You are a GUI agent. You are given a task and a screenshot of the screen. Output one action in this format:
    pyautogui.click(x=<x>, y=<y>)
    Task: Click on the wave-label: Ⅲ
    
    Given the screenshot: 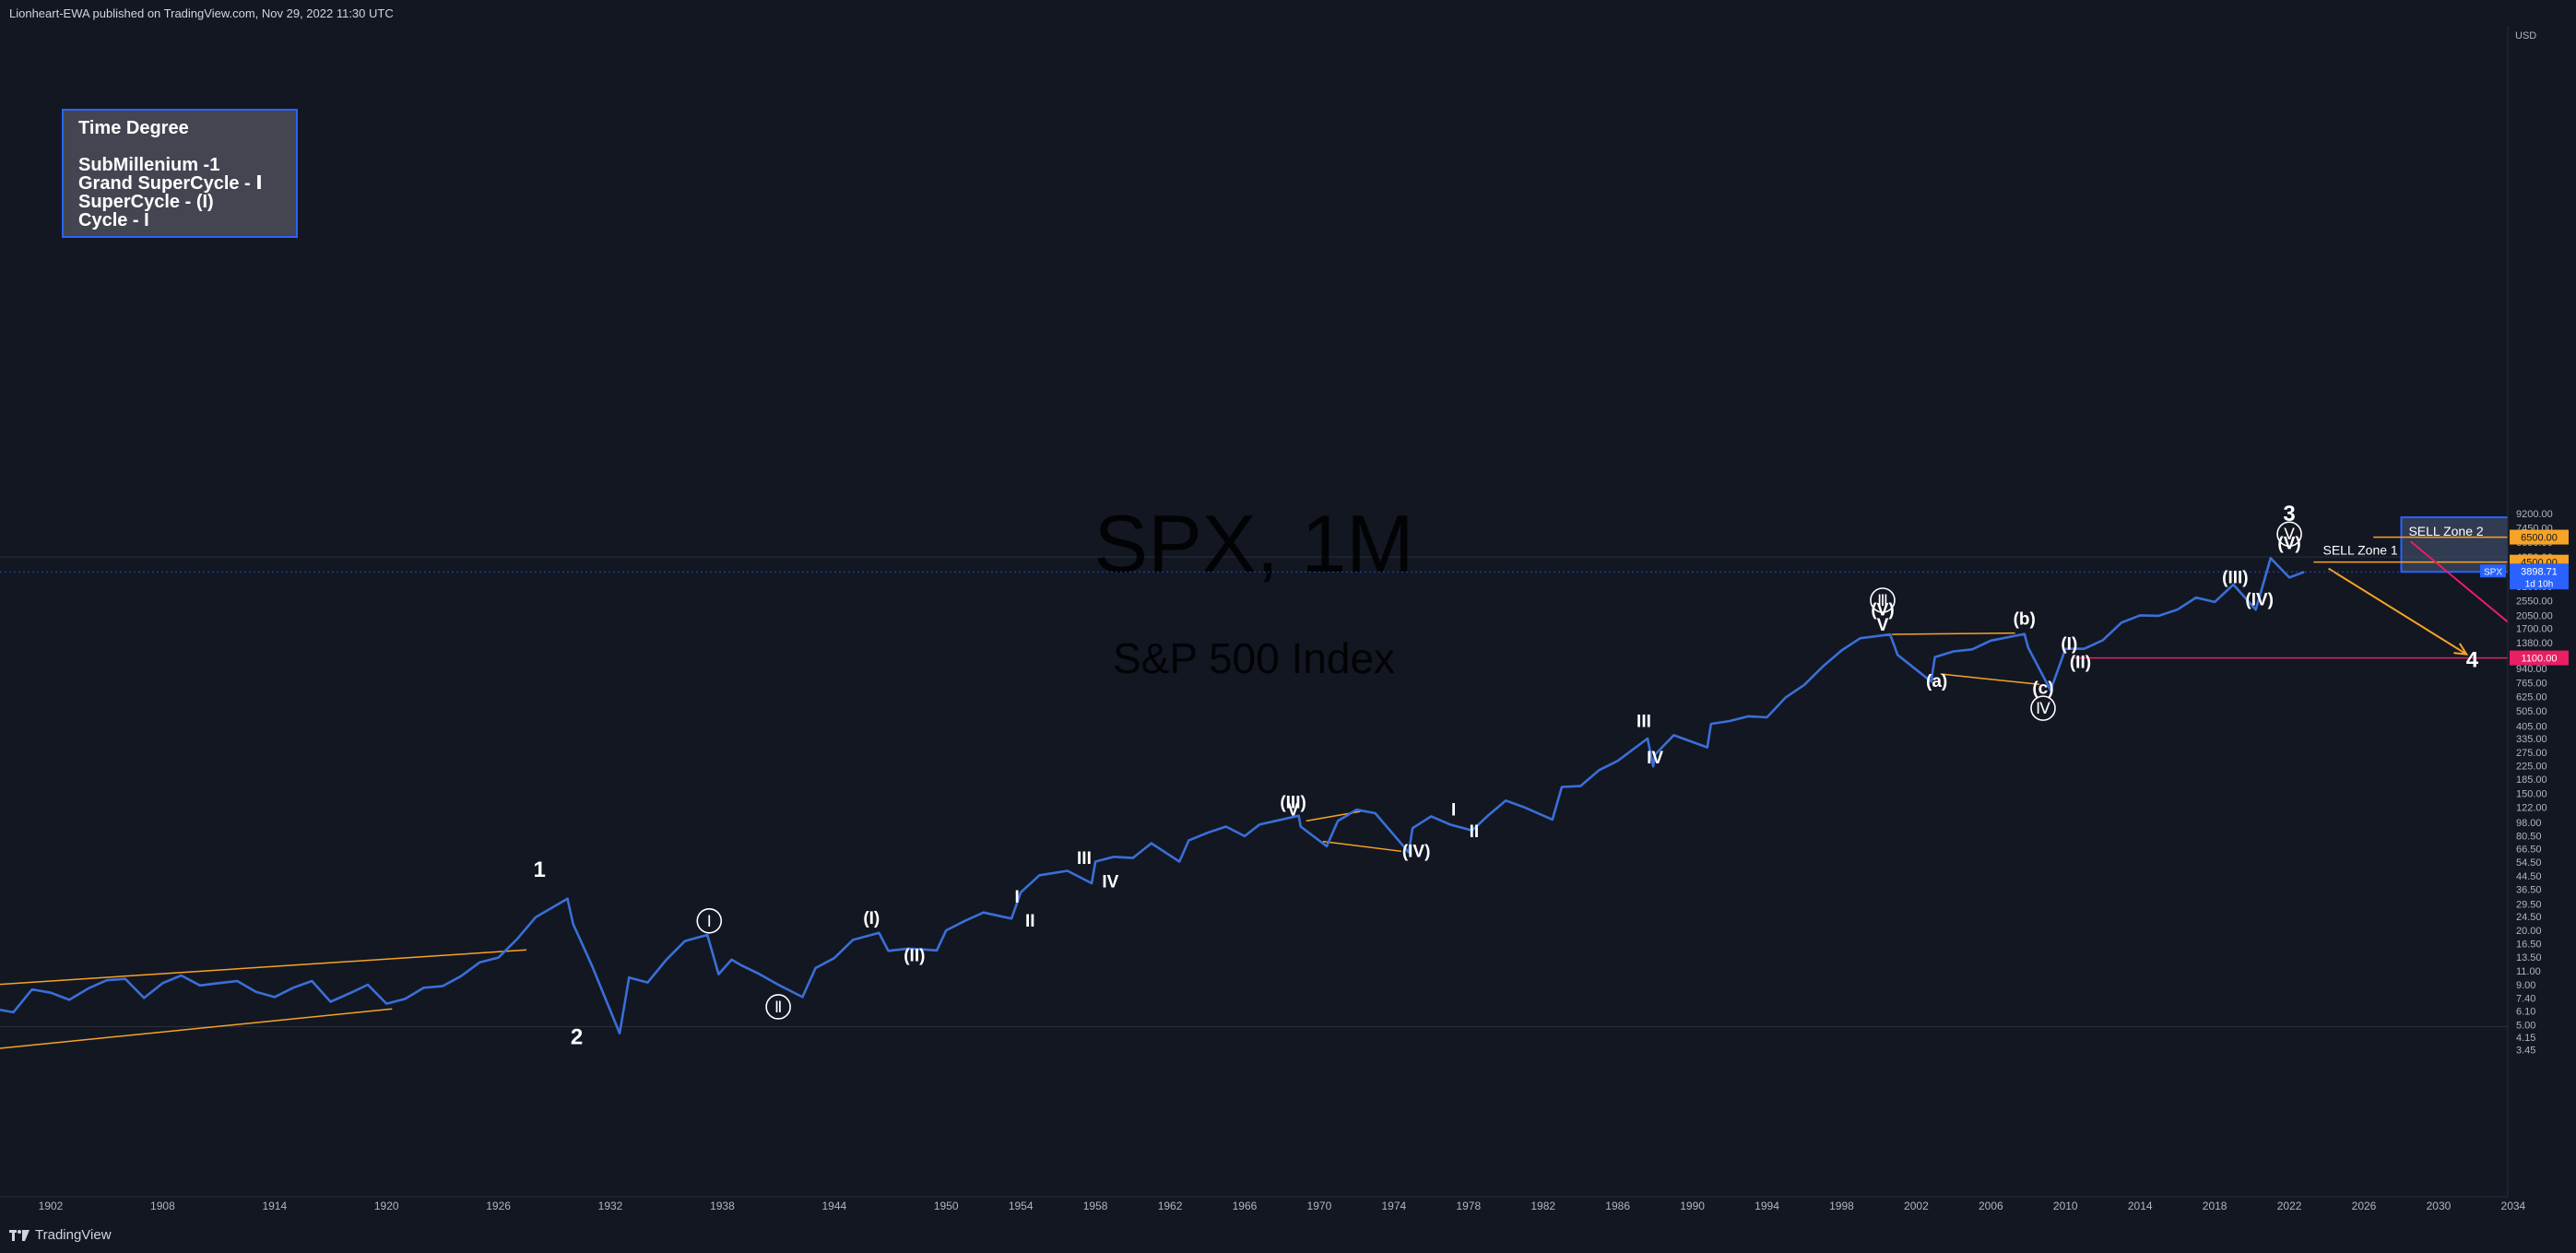 What is the action you would take?
    pyautogui.click(x=1882, y=601)
    